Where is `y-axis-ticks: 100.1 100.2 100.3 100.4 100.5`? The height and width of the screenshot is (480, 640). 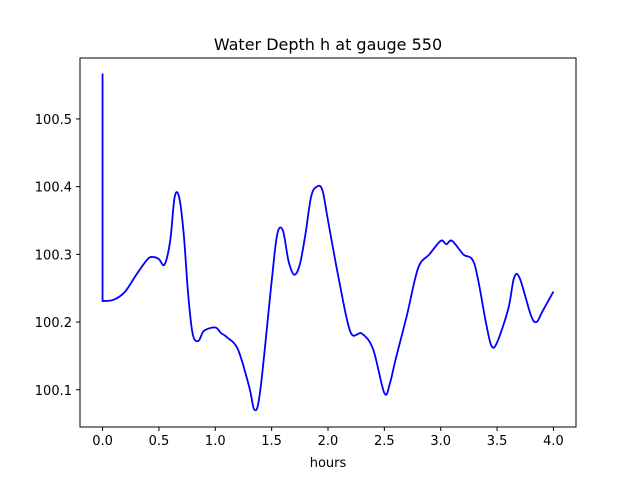 y-axis-ticks: 100.1 100.2 100.3 100.4 100.5 is located at coordinates (57, 256).